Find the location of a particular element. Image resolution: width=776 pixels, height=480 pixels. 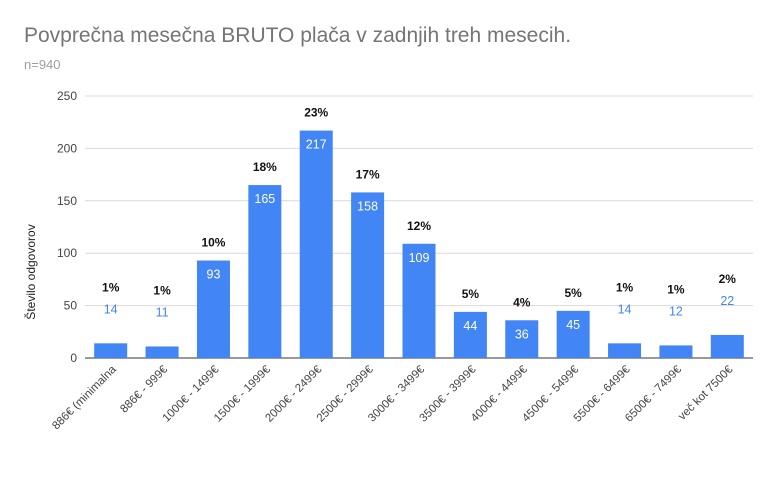

bar-value-label: 11 is located at coordinates (162, 312).